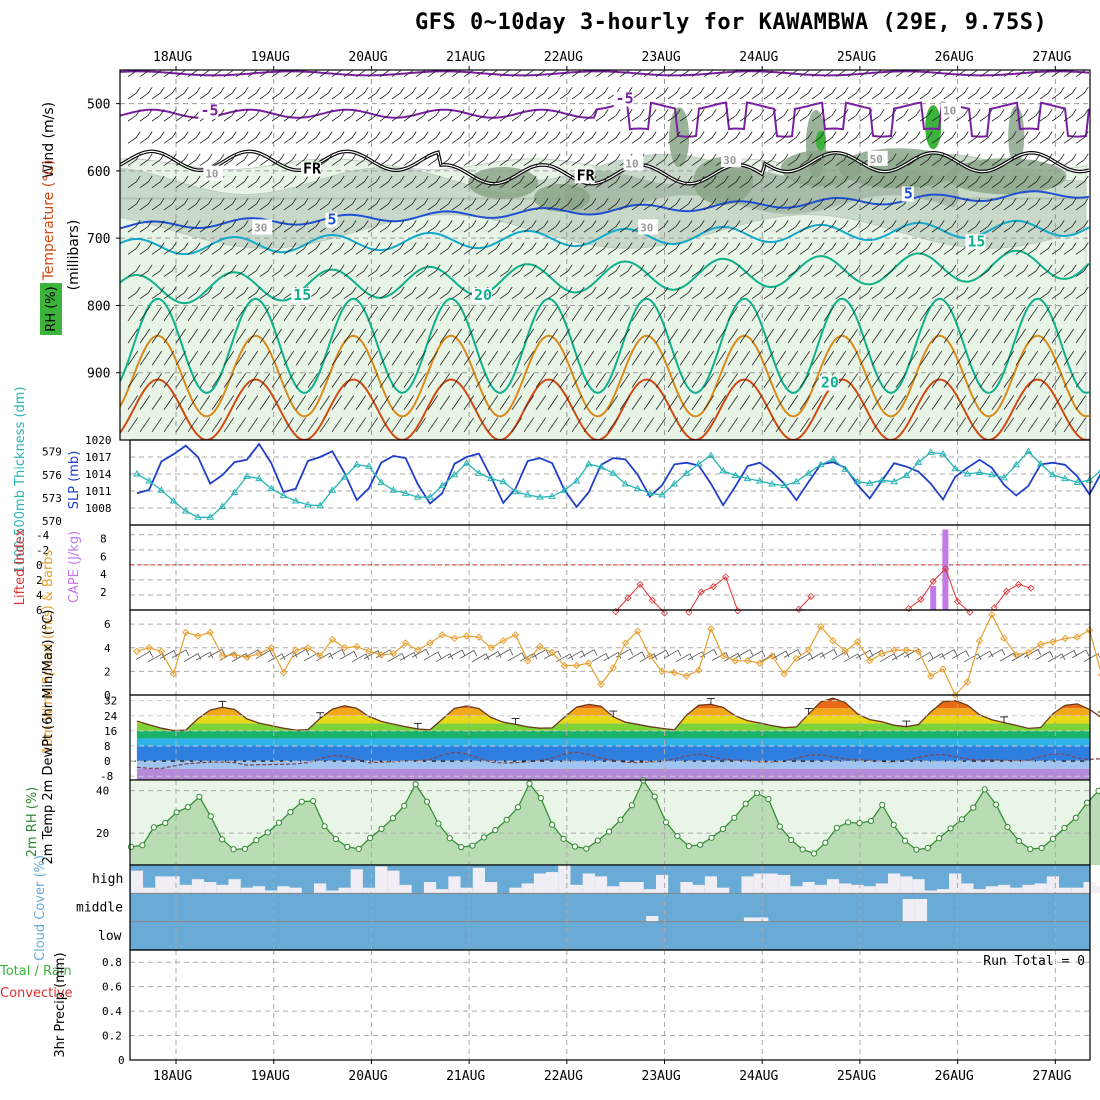  Describe the element at coordinates (107, 746) in the screenshot. I see `temp-tick-label: 8` at that location.